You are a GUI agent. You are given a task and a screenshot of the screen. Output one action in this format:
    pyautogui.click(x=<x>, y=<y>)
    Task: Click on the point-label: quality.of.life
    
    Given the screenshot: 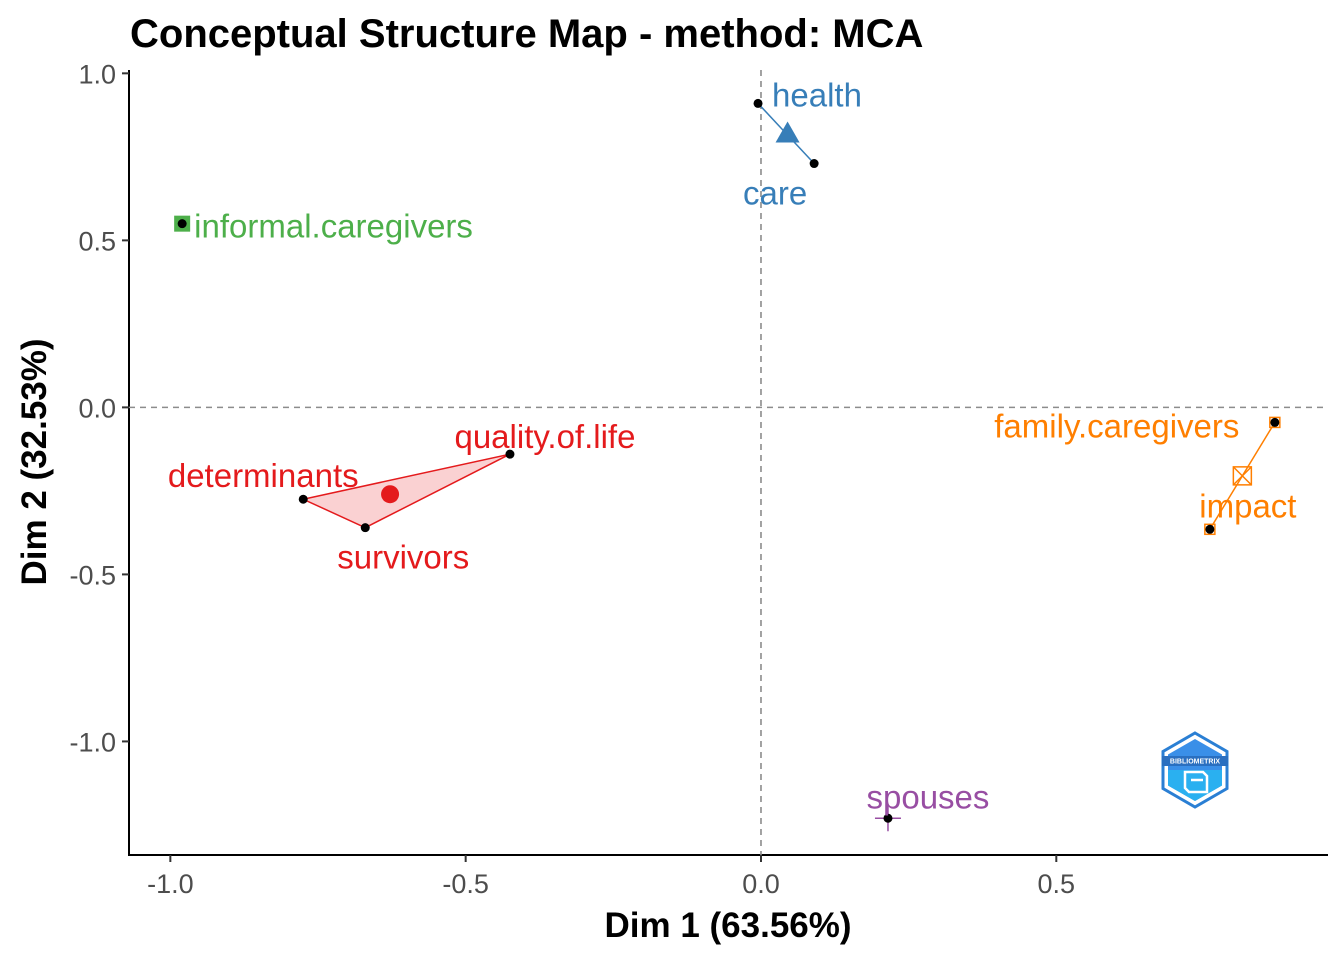 What is the action you would take?
    pyautogui.click(x=544, y=436)
    